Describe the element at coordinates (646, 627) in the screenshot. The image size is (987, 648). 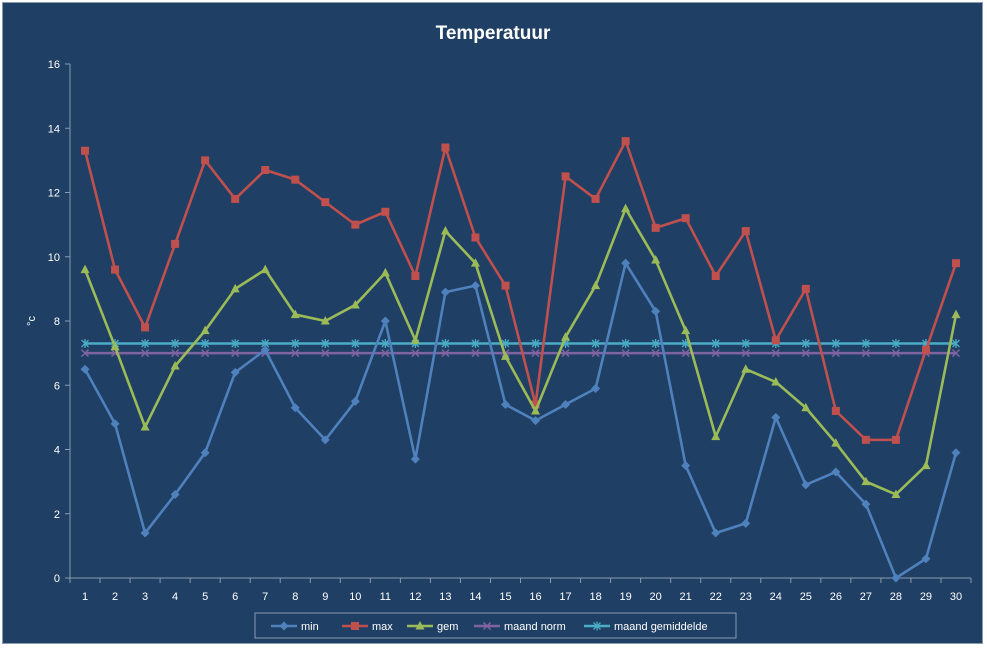
I see `legend-item-maand-gemiddelde: maand gemiddelde` at that location.